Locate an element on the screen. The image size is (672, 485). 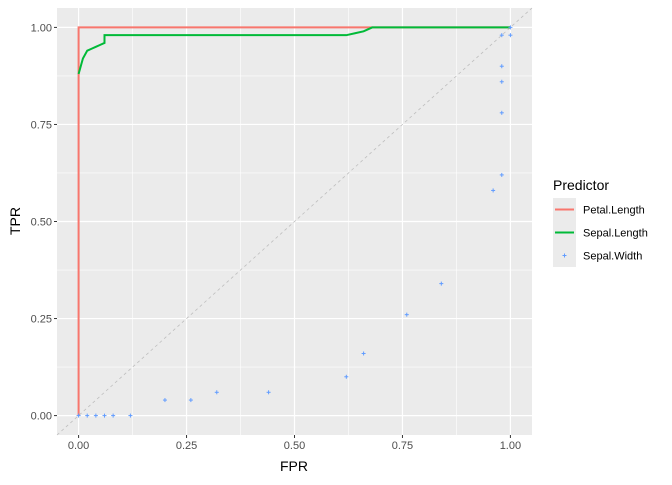
y-tick-label: 1.00 is located at coordinates (41, 28).